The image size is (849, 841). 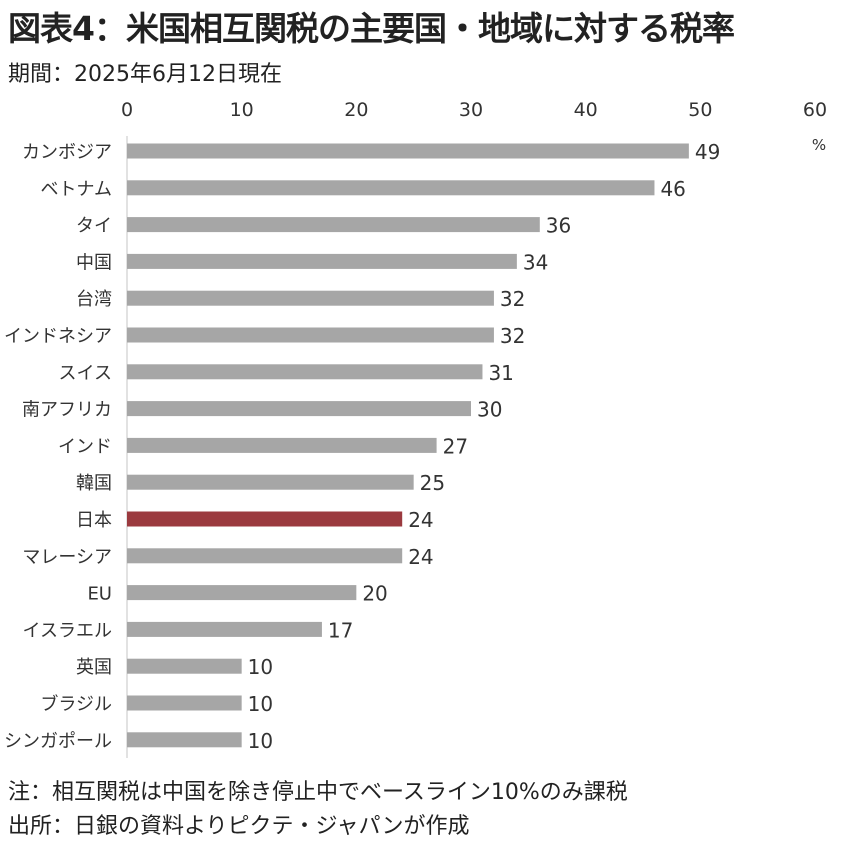 What do you see at coordinates (85, 446) in the screenshot?
I see `category-label: インド` at bounding box center [85, 446].